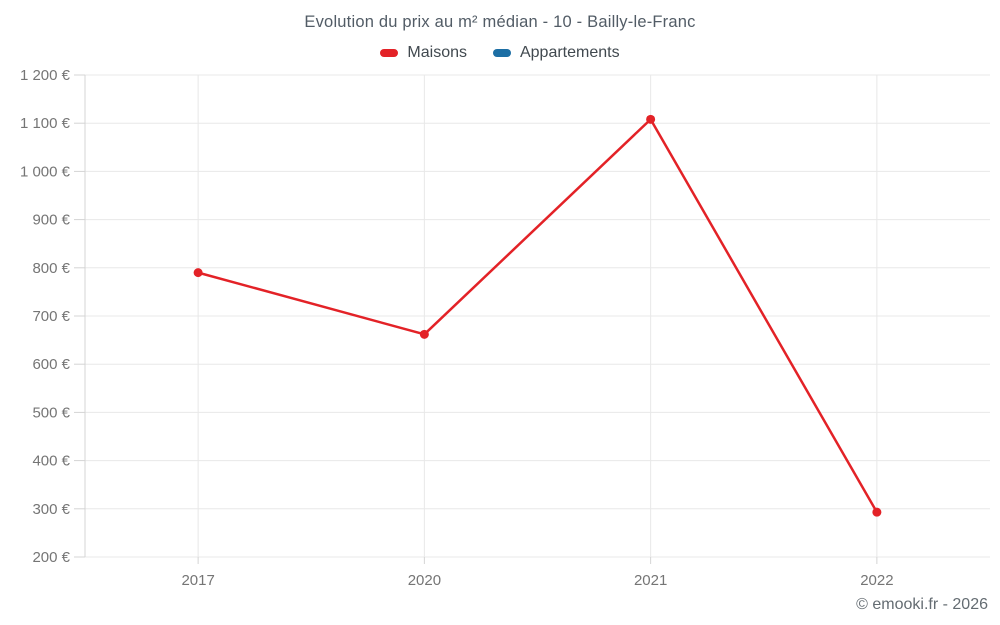 This screenshot has width=1000, height=625. Describe the element at coordinates (51, 364) in the screenshot. I see `y-tick-label: 600 €` at that location.